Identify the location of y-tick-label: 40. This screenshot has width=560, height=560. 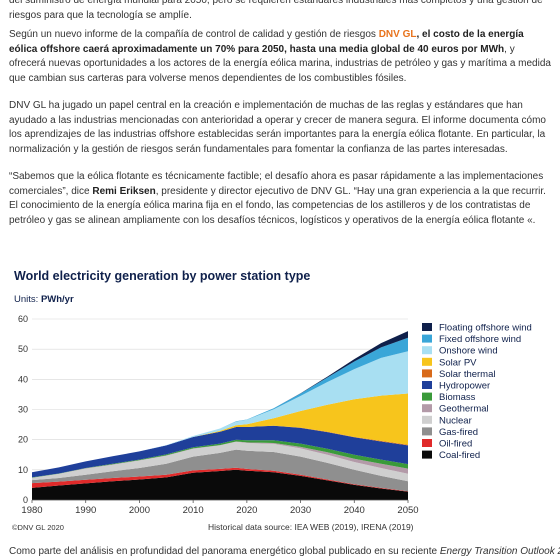
(23, 379).